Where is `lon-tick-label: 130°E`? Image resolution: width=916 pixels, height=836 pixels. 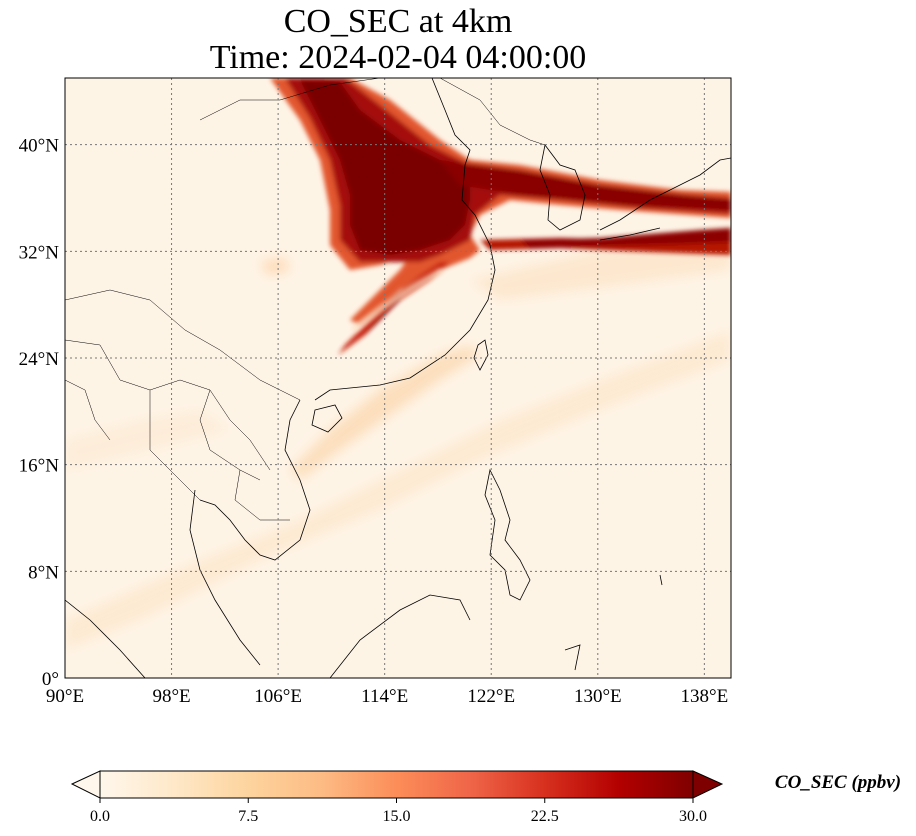
lon-tick-label: 130°E is located at coordinates (598, 696).